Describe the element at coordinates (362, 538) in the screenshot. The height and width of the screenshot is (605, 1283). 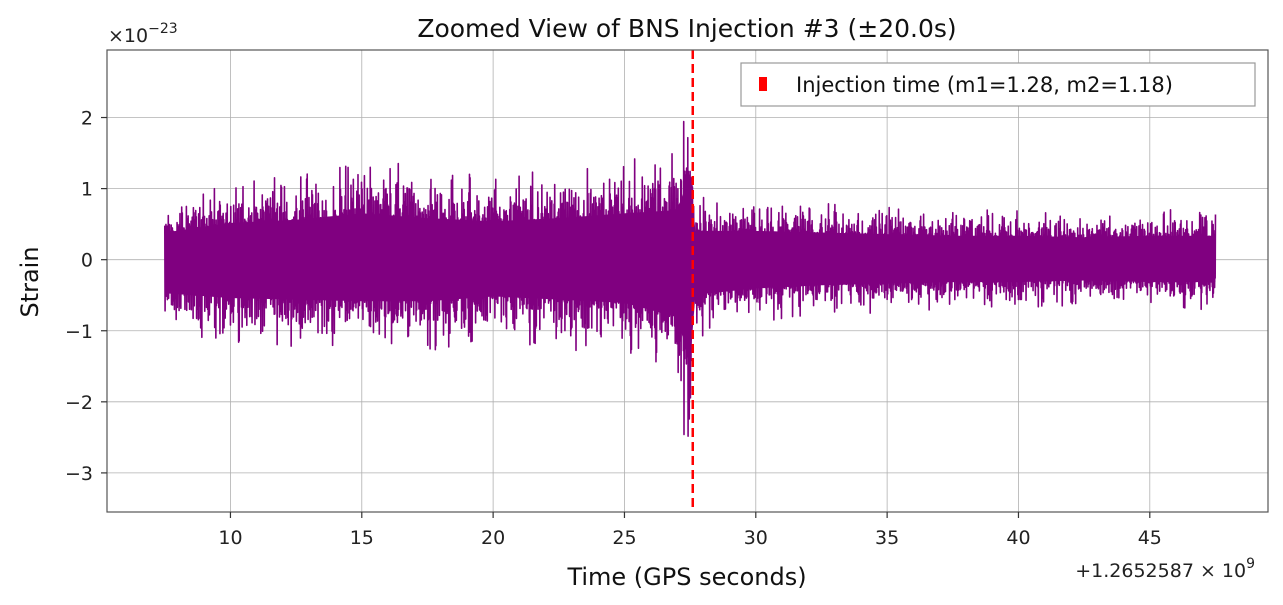
I see `x-tick-label: 15` at that location.